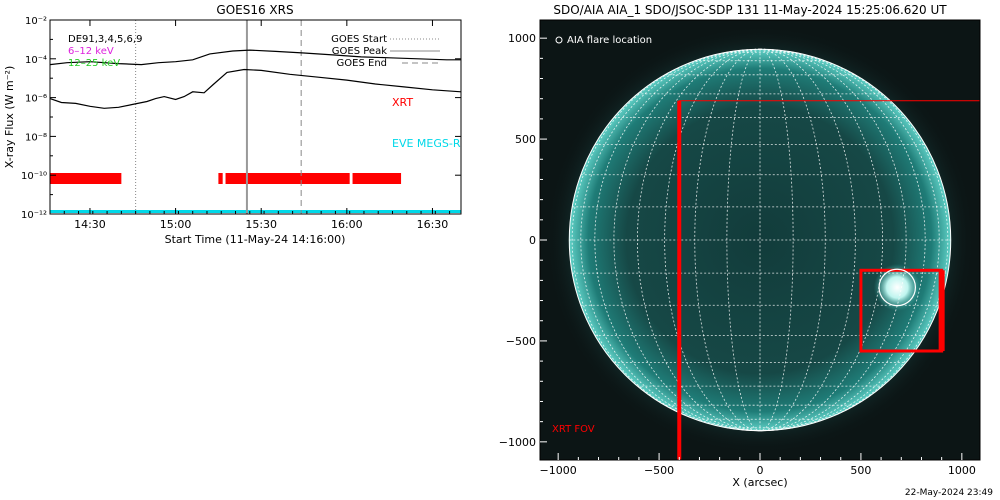  What do you see at coordinates (36, 21) in the screenshot?
I see `goes-y-tick-label-0: 10⁻²` at bounding box center [36, 21].